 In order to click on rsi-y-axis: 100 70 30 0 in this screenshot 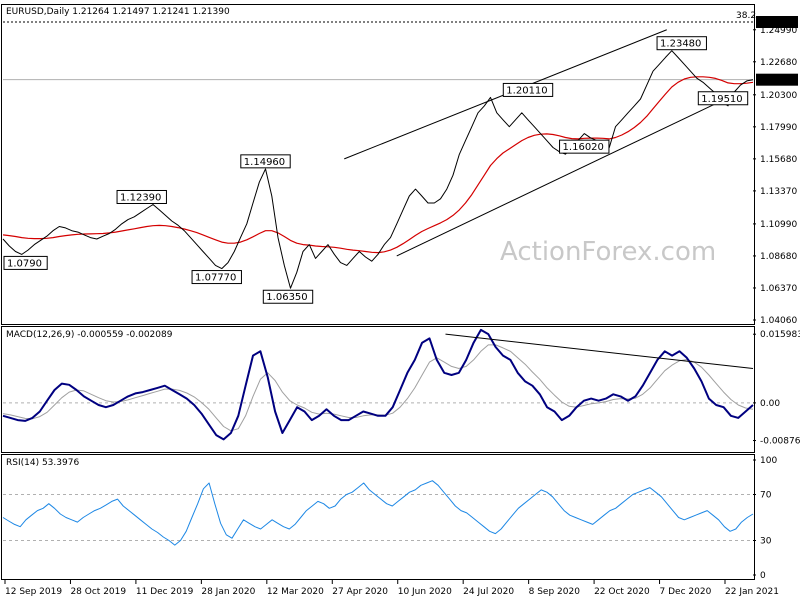, I will do `click(765, 518)`.